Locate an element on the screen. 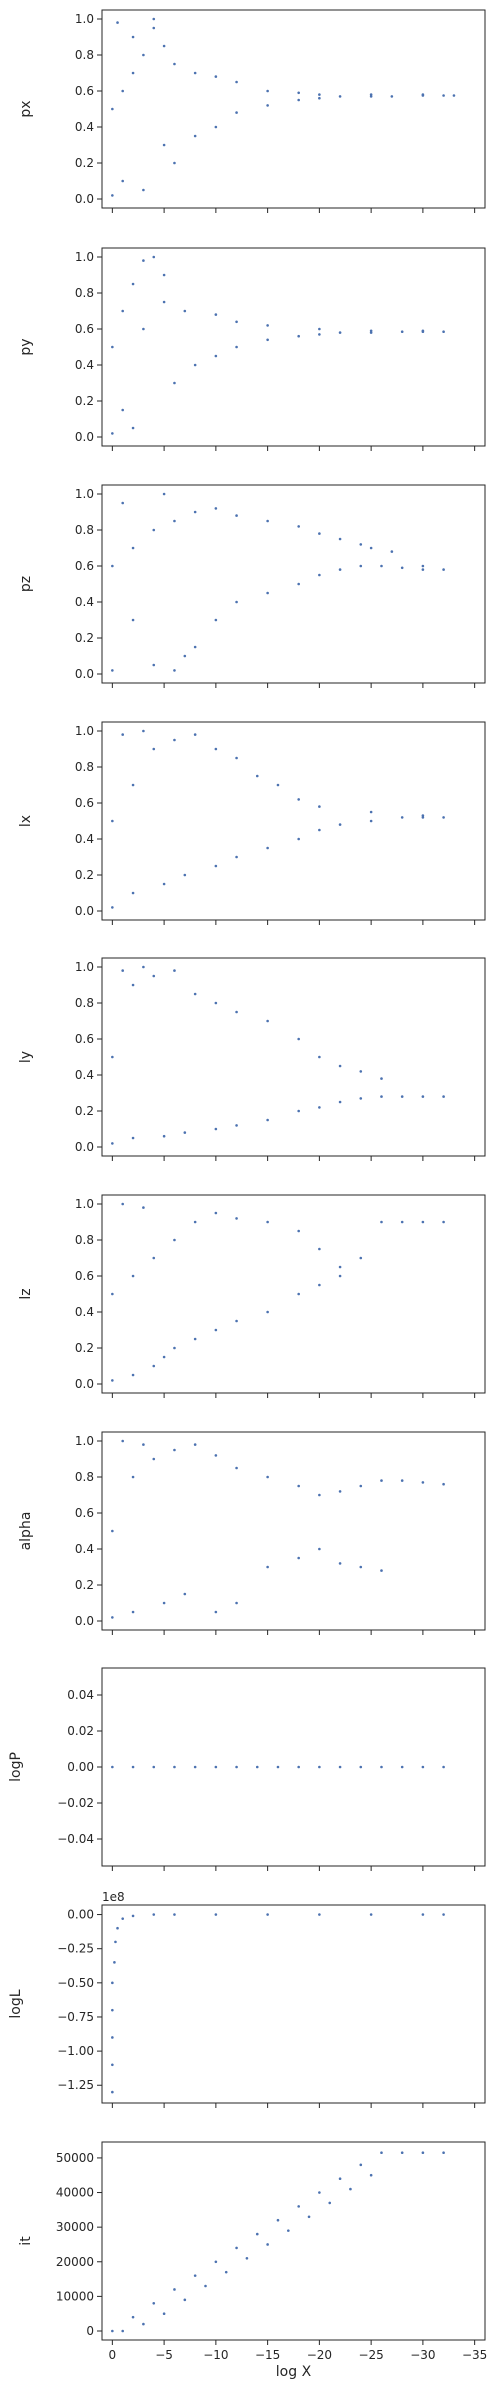 This screenshot has height=2381, width=499. x-tick-label: −10 is located at coordinates (215, 2355).